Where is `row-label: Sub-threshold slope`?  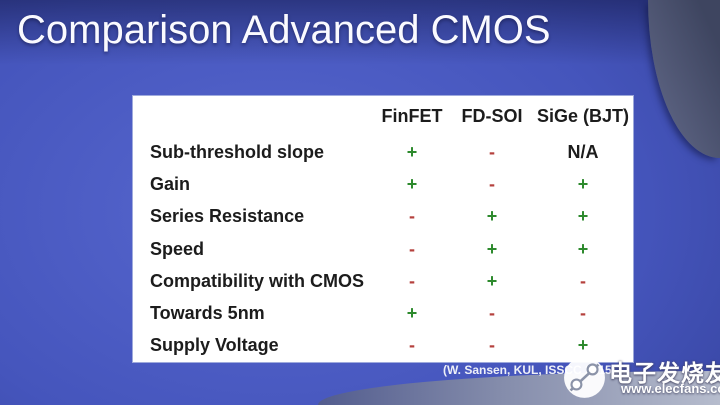 row-label: Sub-threshold slope is located at coordinates (237, 151).